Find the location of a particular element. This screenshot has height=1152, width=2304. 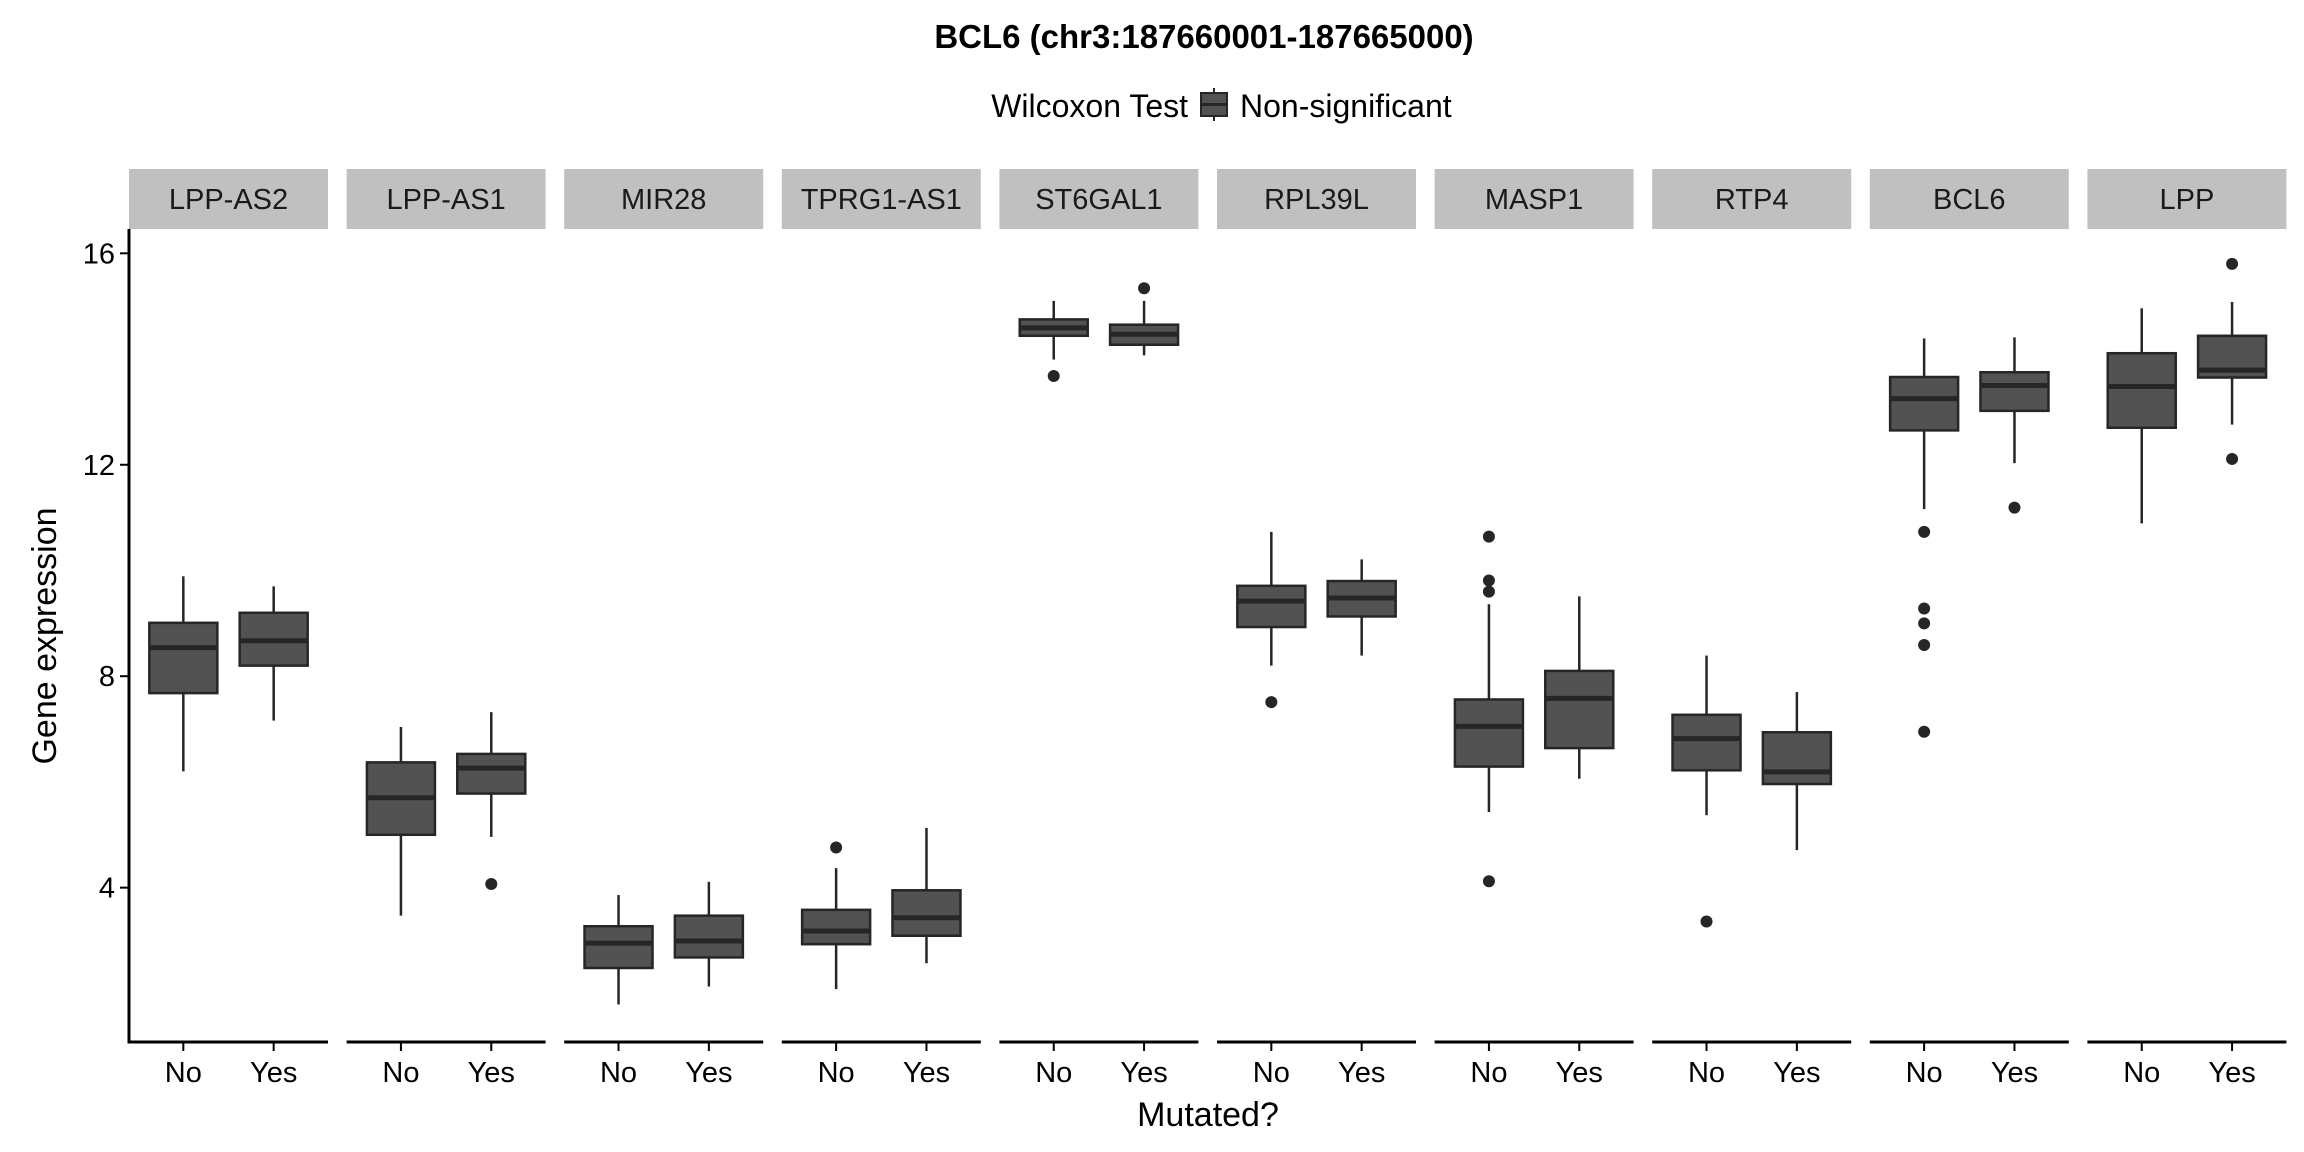

facet-strip-label: MASP1 is located at coordinates (1534, 200).